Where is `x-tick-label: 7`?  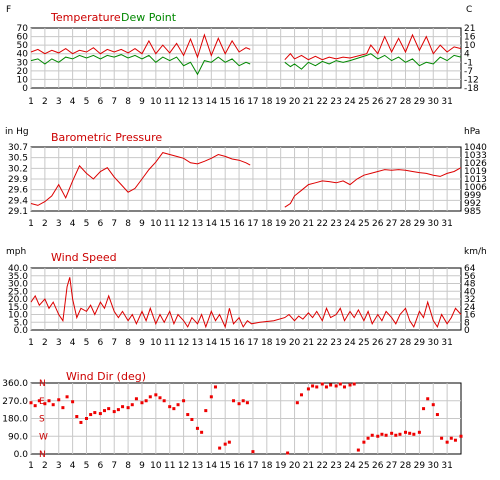 x-tick-label: 7 is located at coordinates (114, 102).